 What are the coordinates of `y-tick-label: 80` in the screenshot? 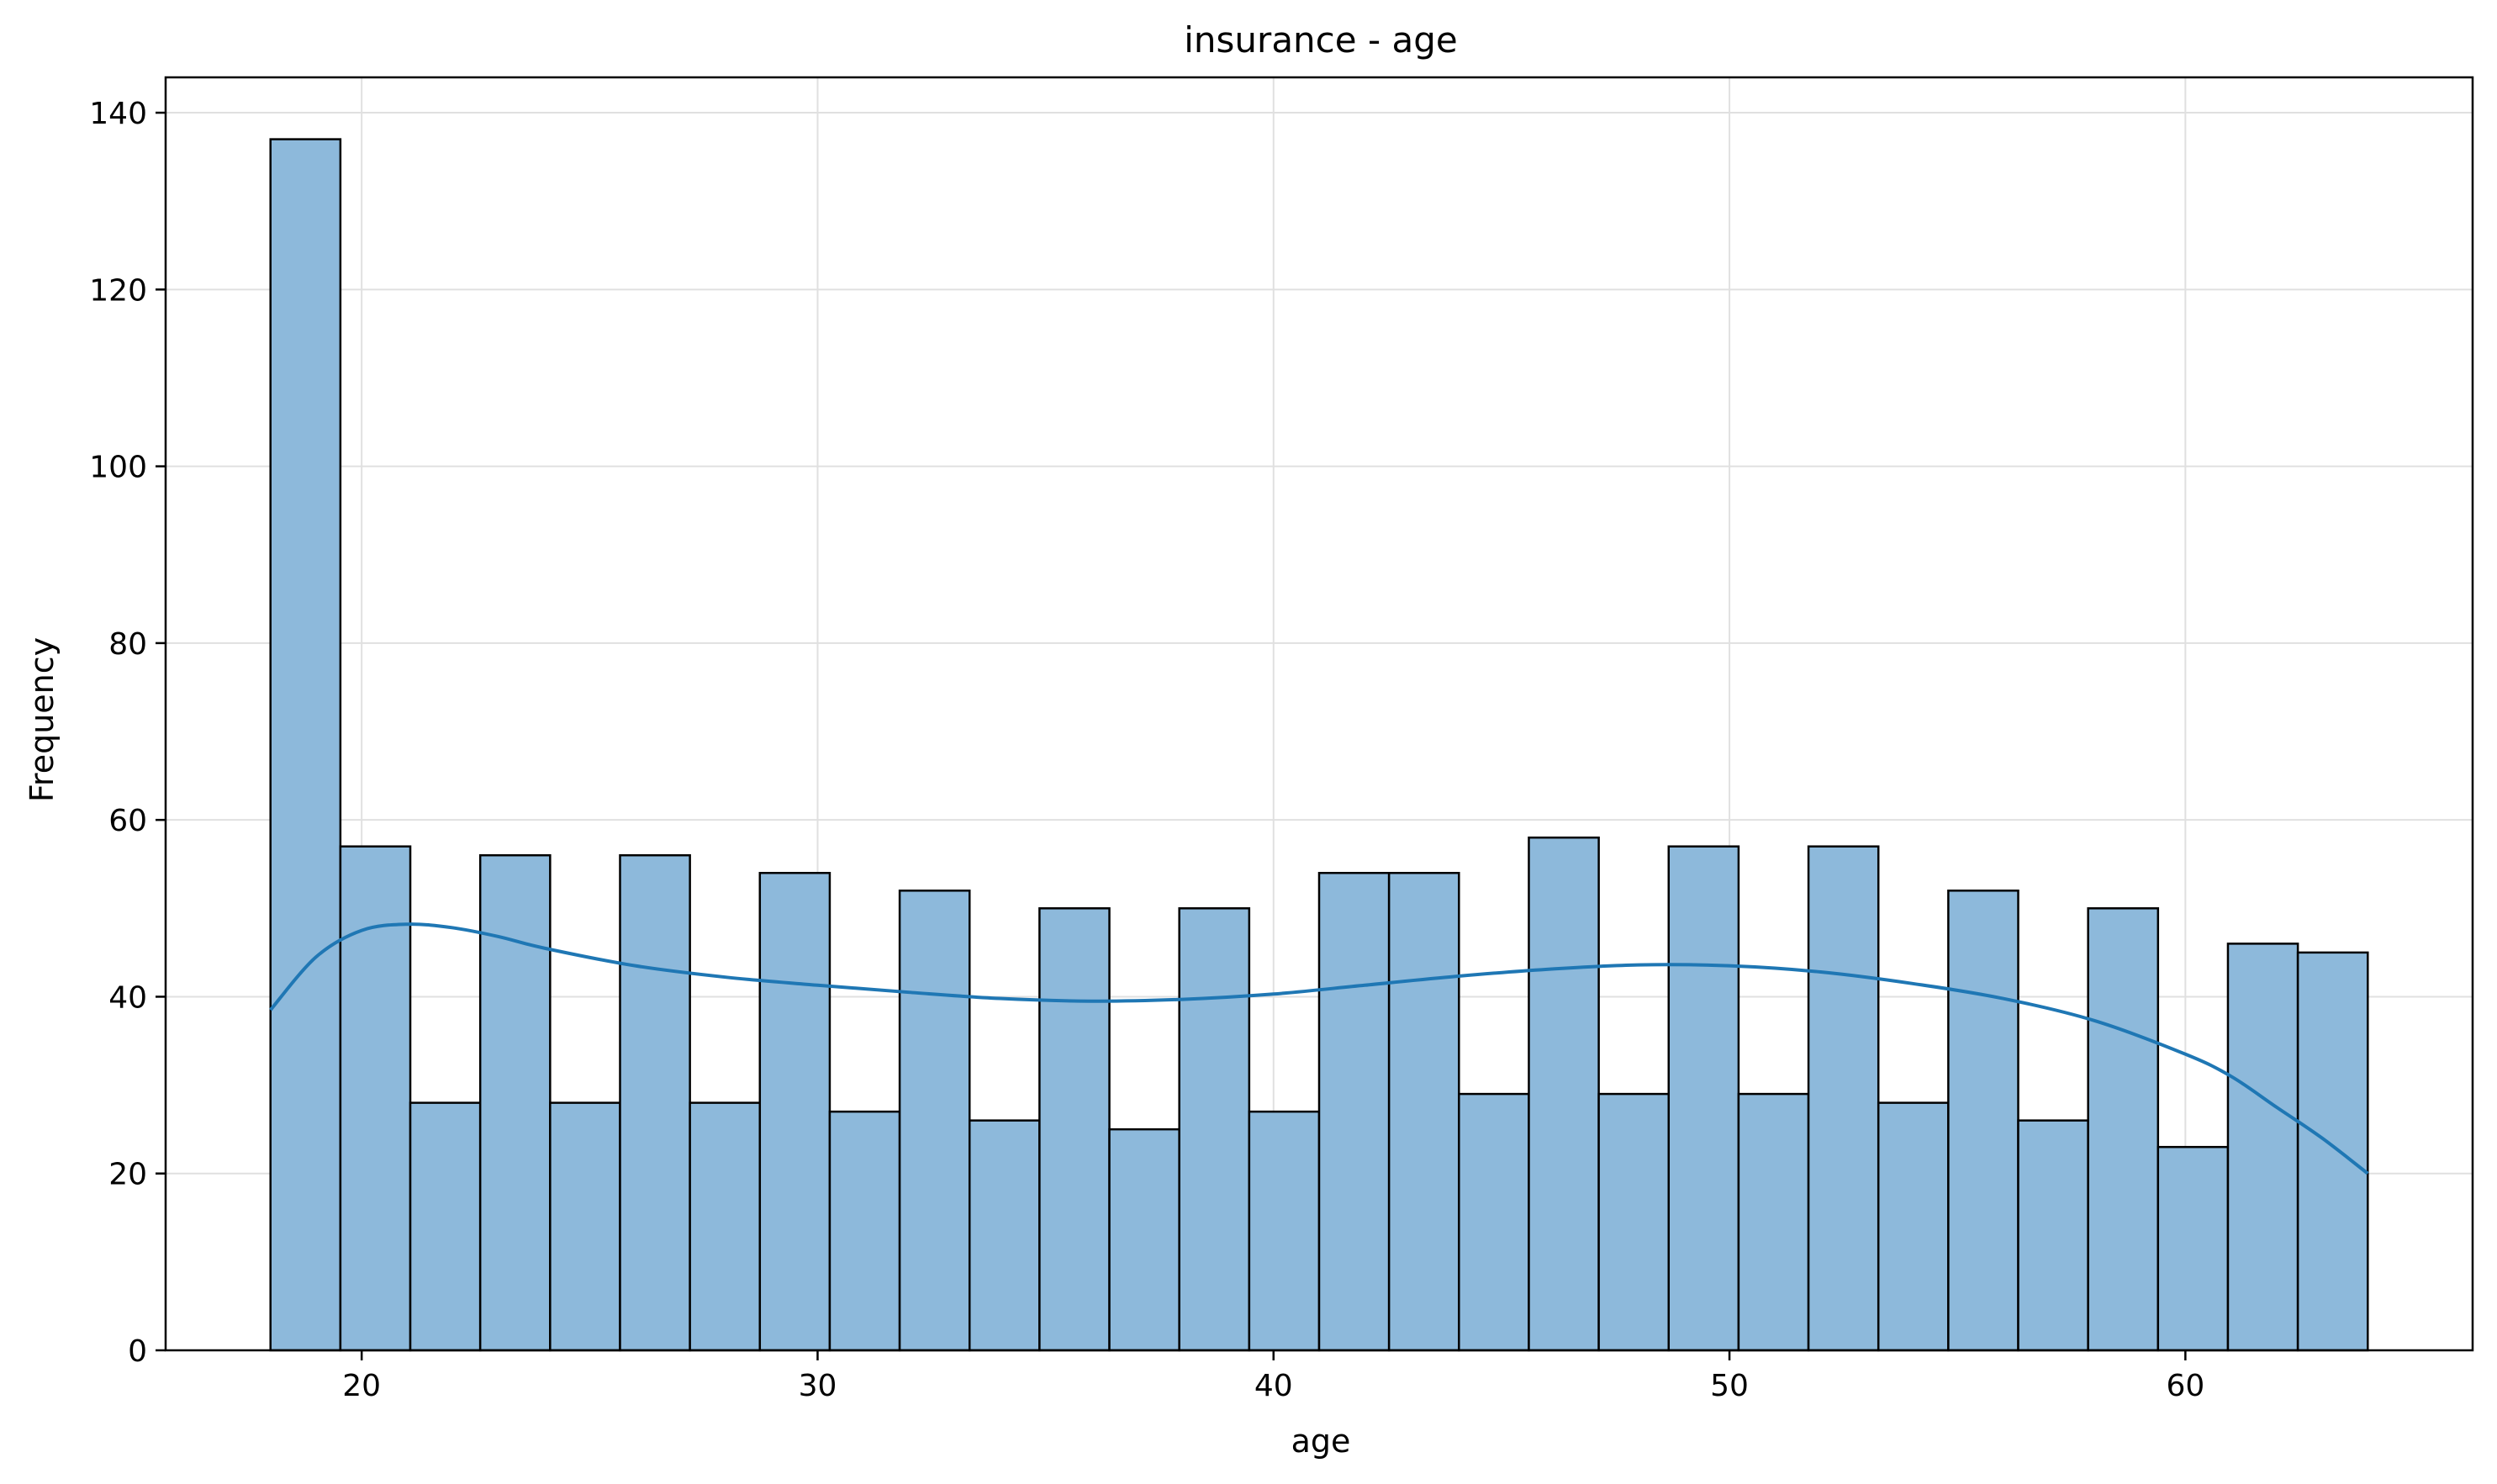 It's located at (128, 644).